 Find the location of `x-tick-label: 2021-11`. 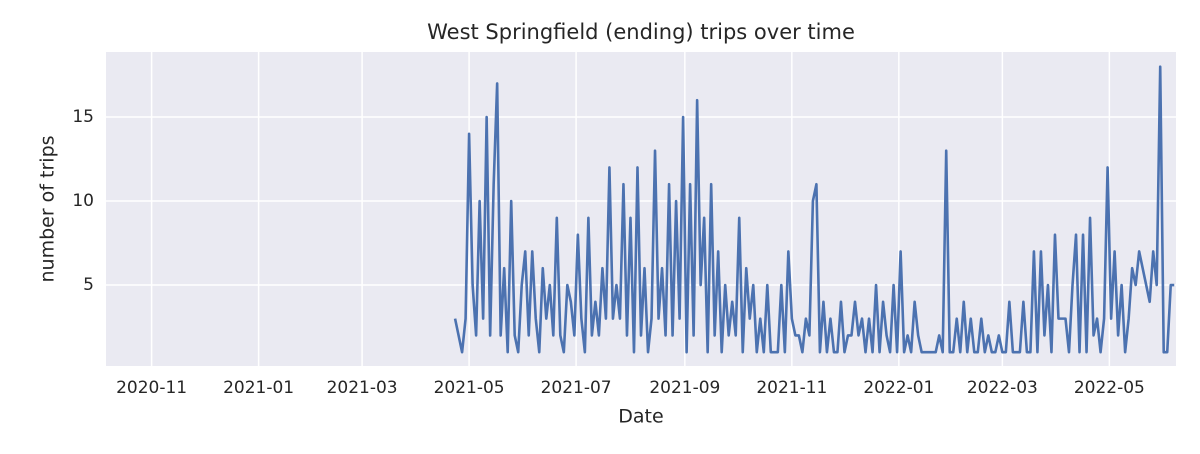

x-tick-label: 2021-11 is located at coordinates (791, 388).